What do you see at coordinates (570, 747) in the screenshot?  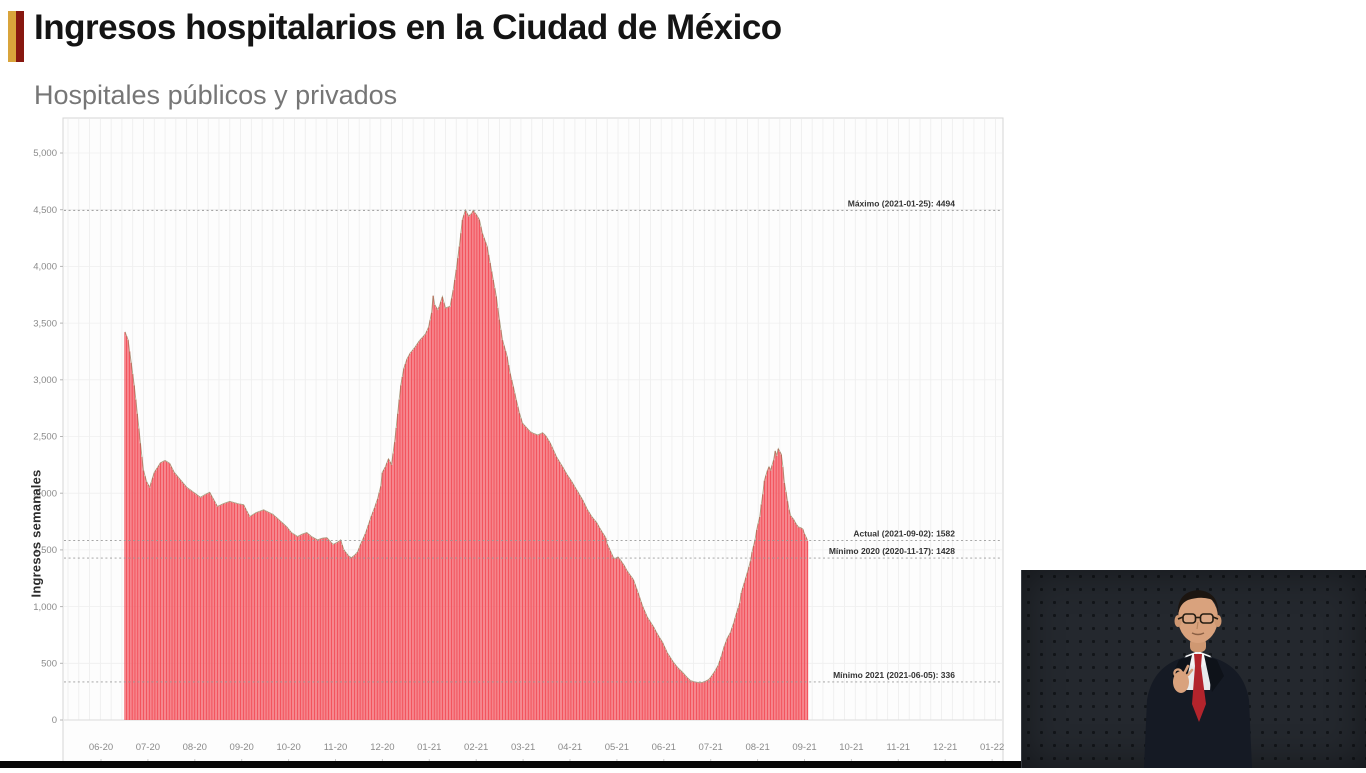 I see `x-tick-label: 04-21` at bounding box center [570, 747].